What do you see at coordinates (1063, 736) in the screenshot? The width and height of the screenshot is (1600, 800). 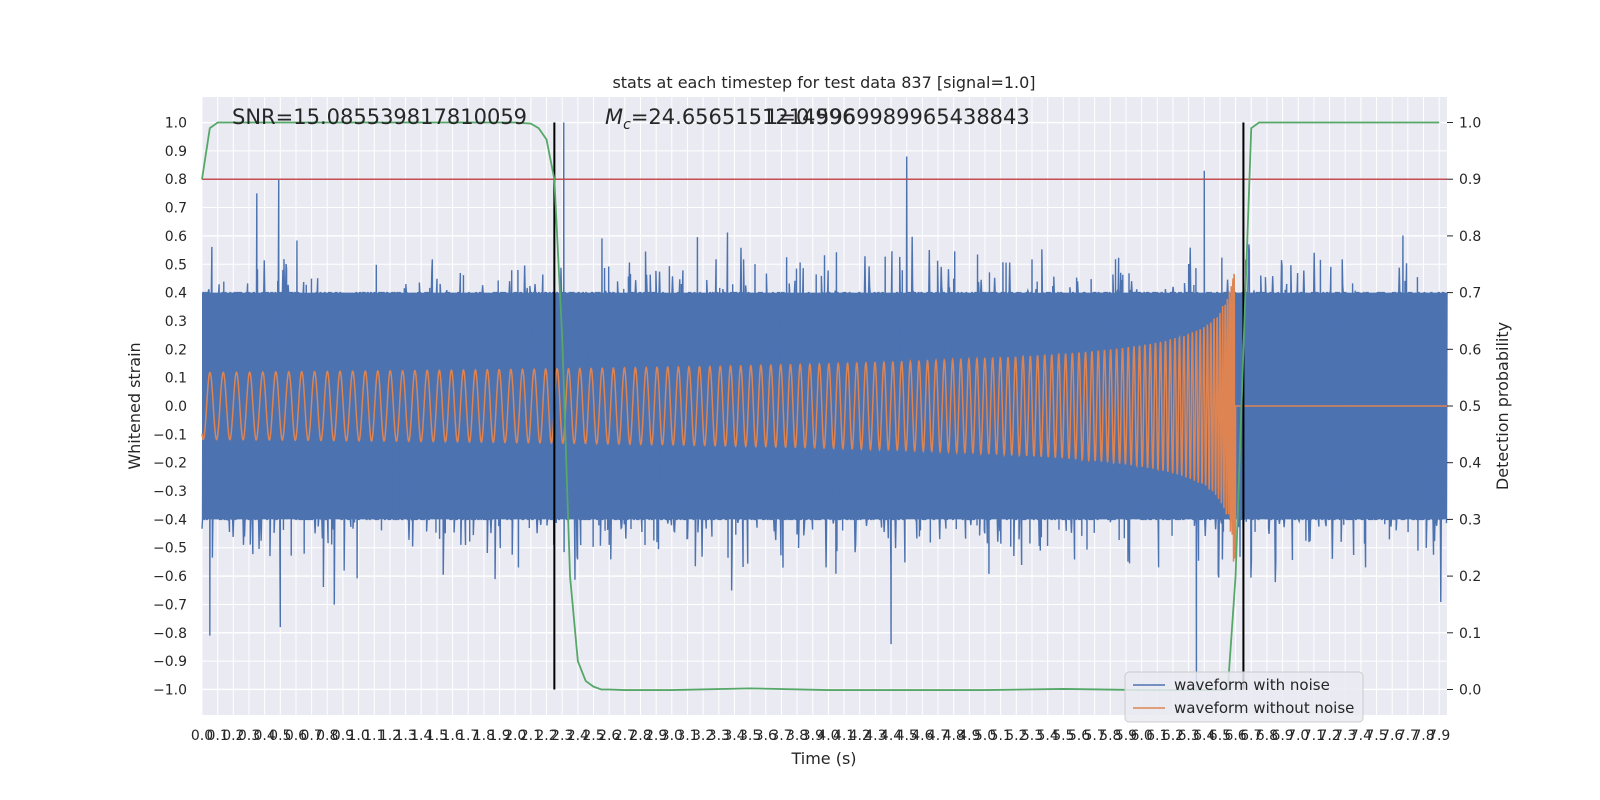 I see `x-tick-label: 5.5` at bounding box center [1063, 736].